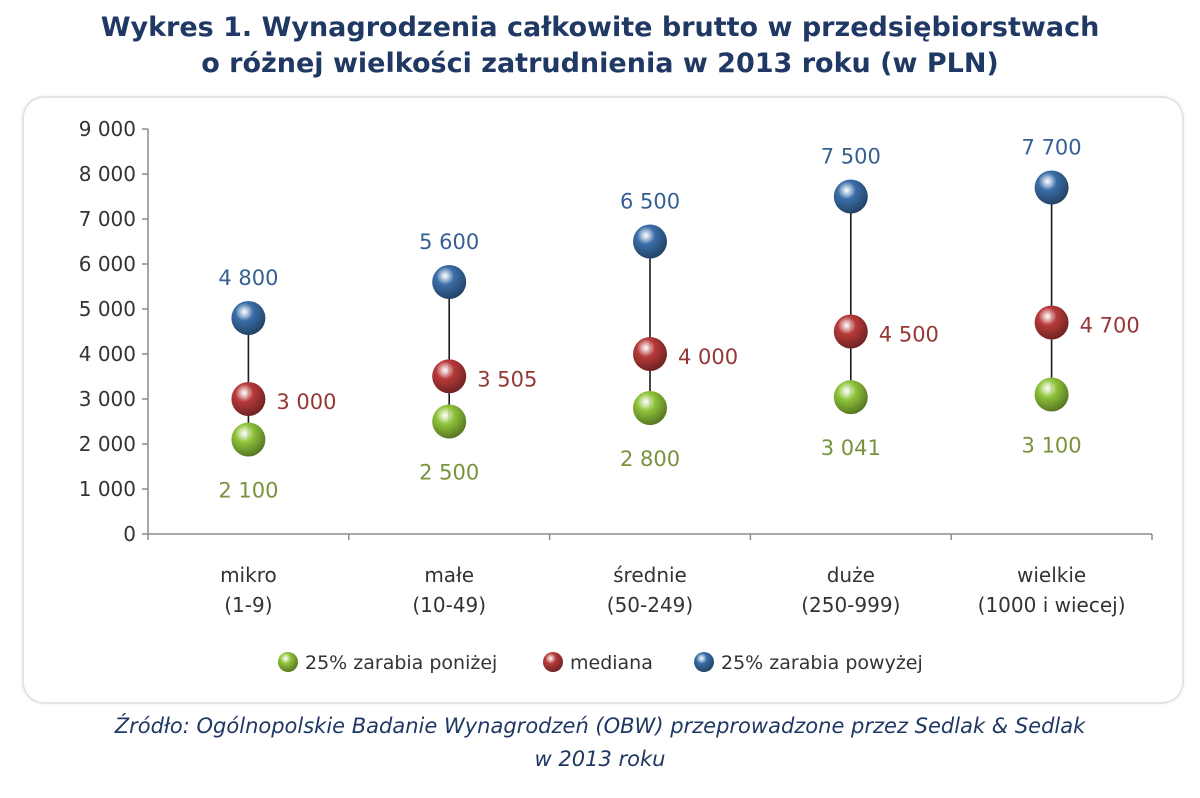  What do you see at coordinates (107, 489) in the screenshot?
I see `y-tick-label: 1 000` at bounding box center [107, 489].